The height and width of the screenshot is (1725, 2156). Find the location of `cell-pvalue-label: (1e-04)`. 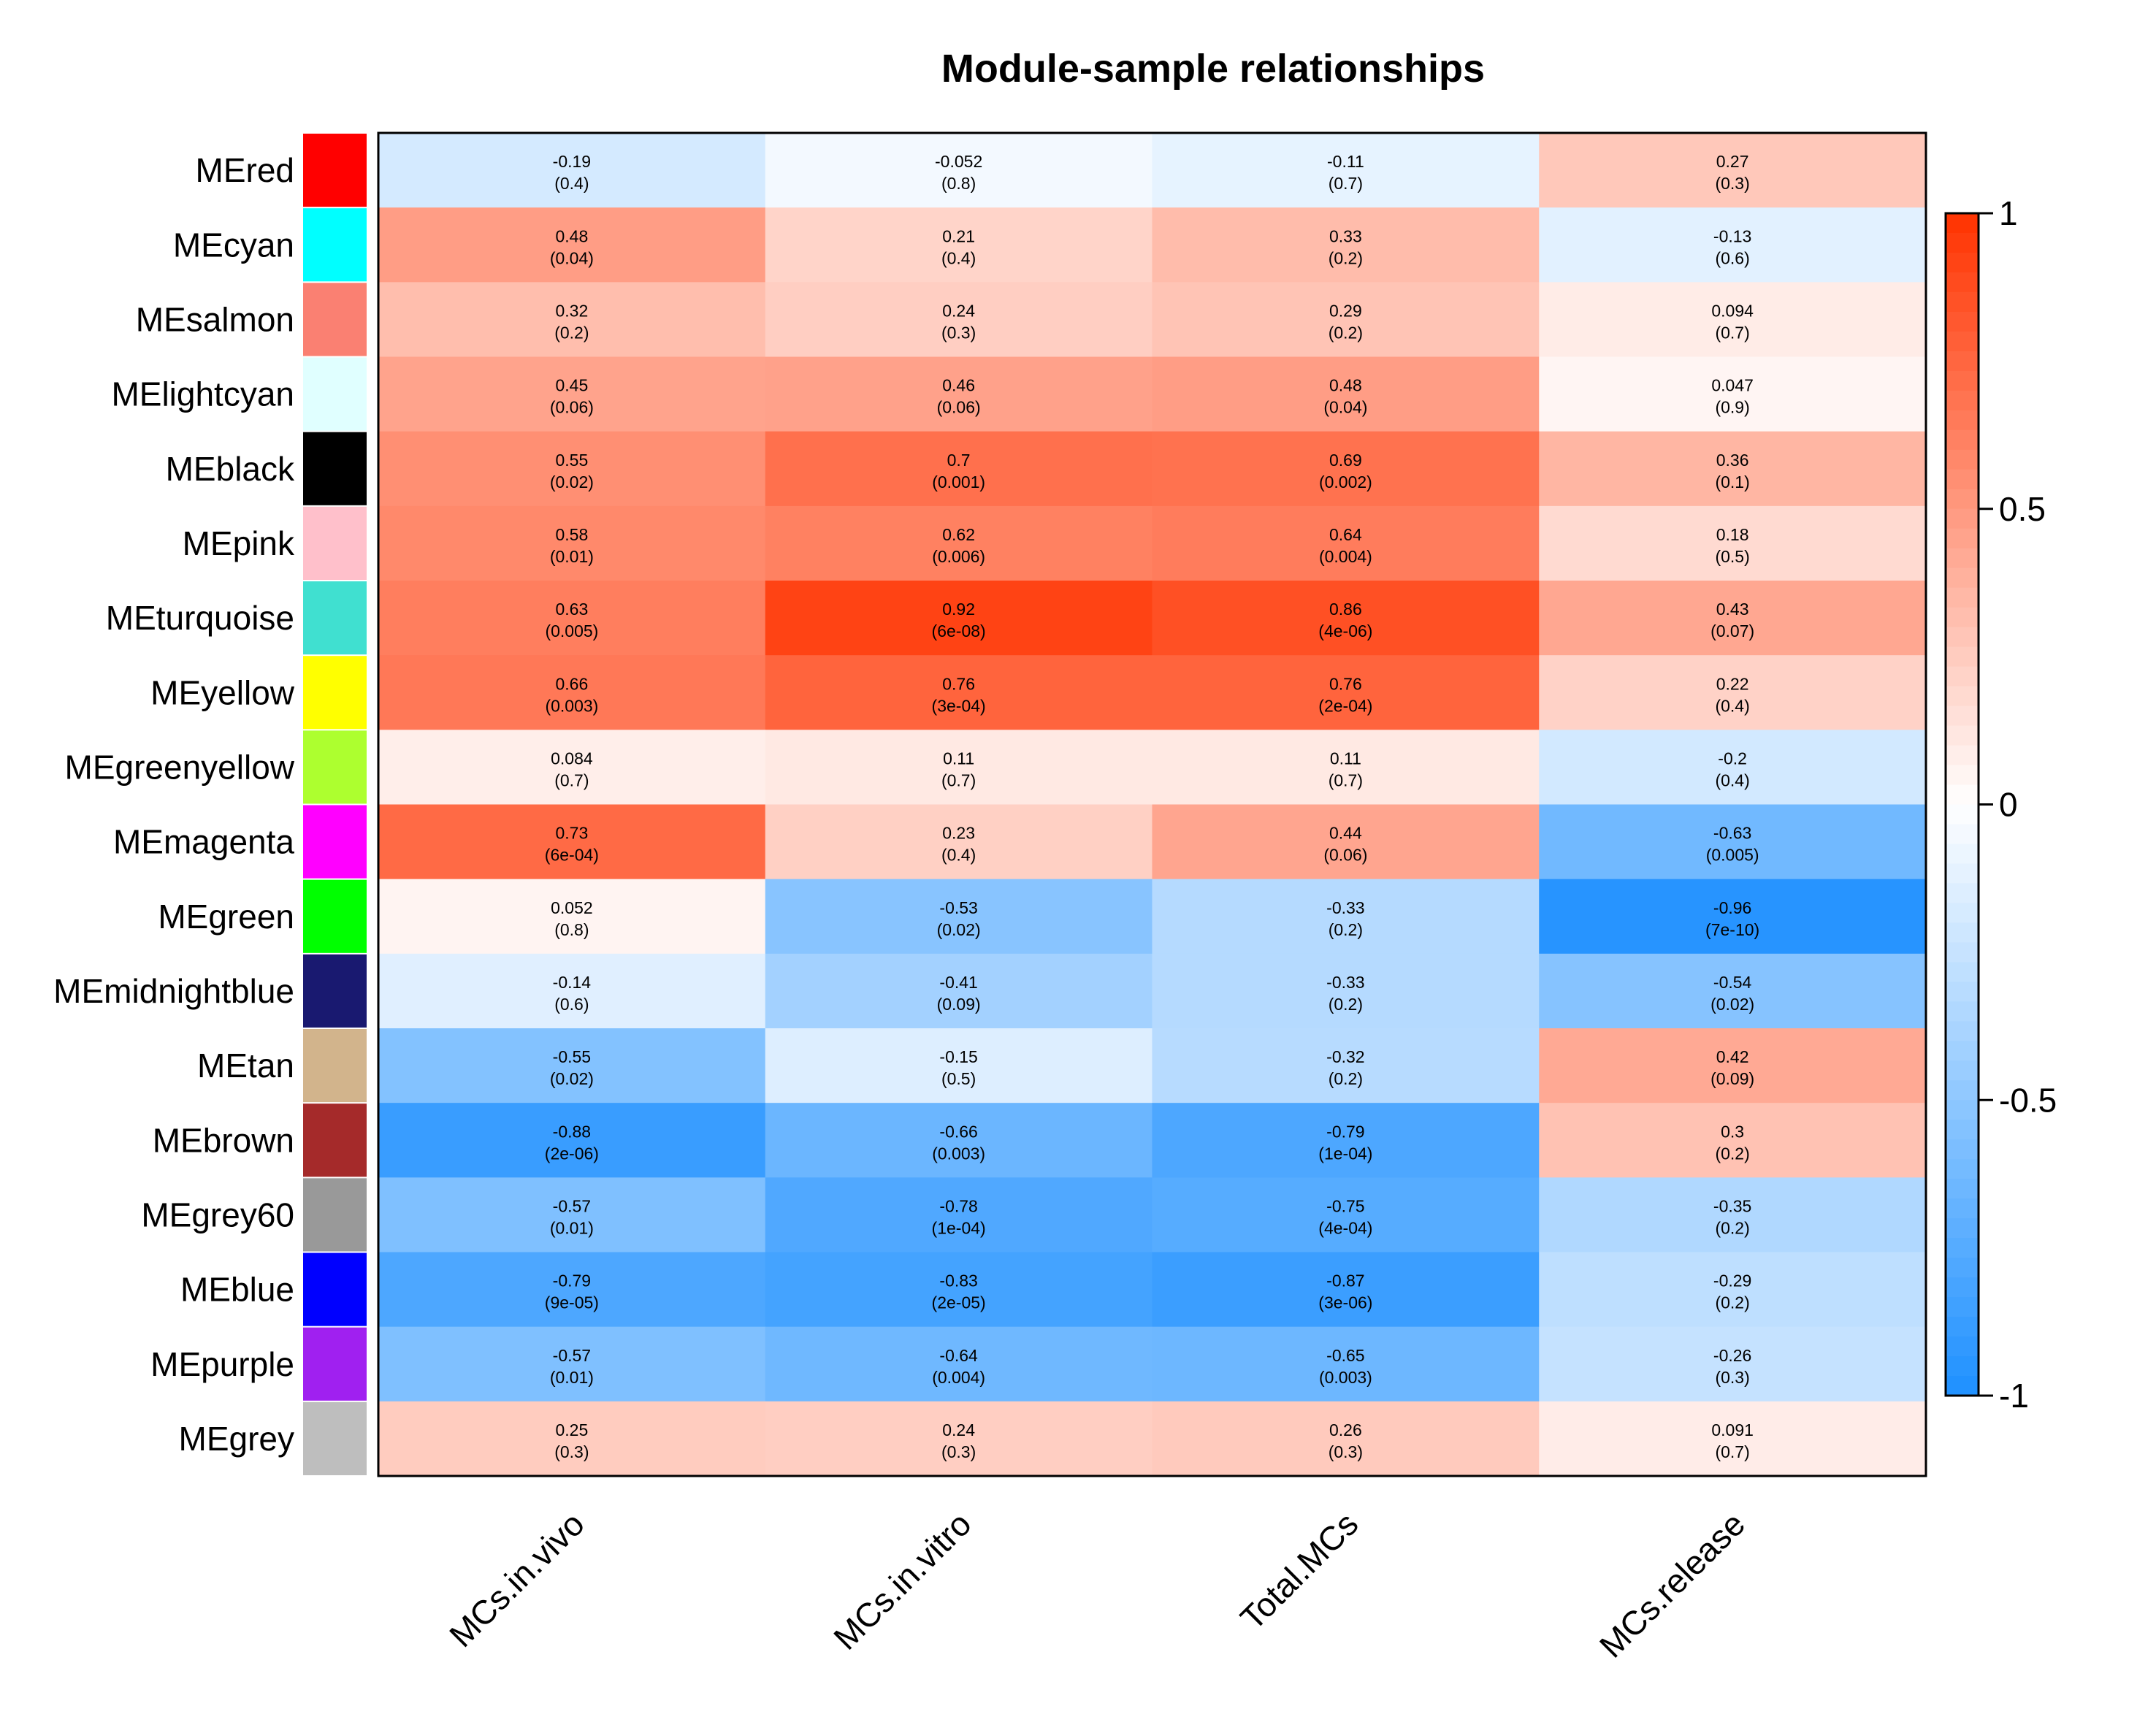

cell-pvalue-label: (1e-04) is located at coordinates (1345, 1153).